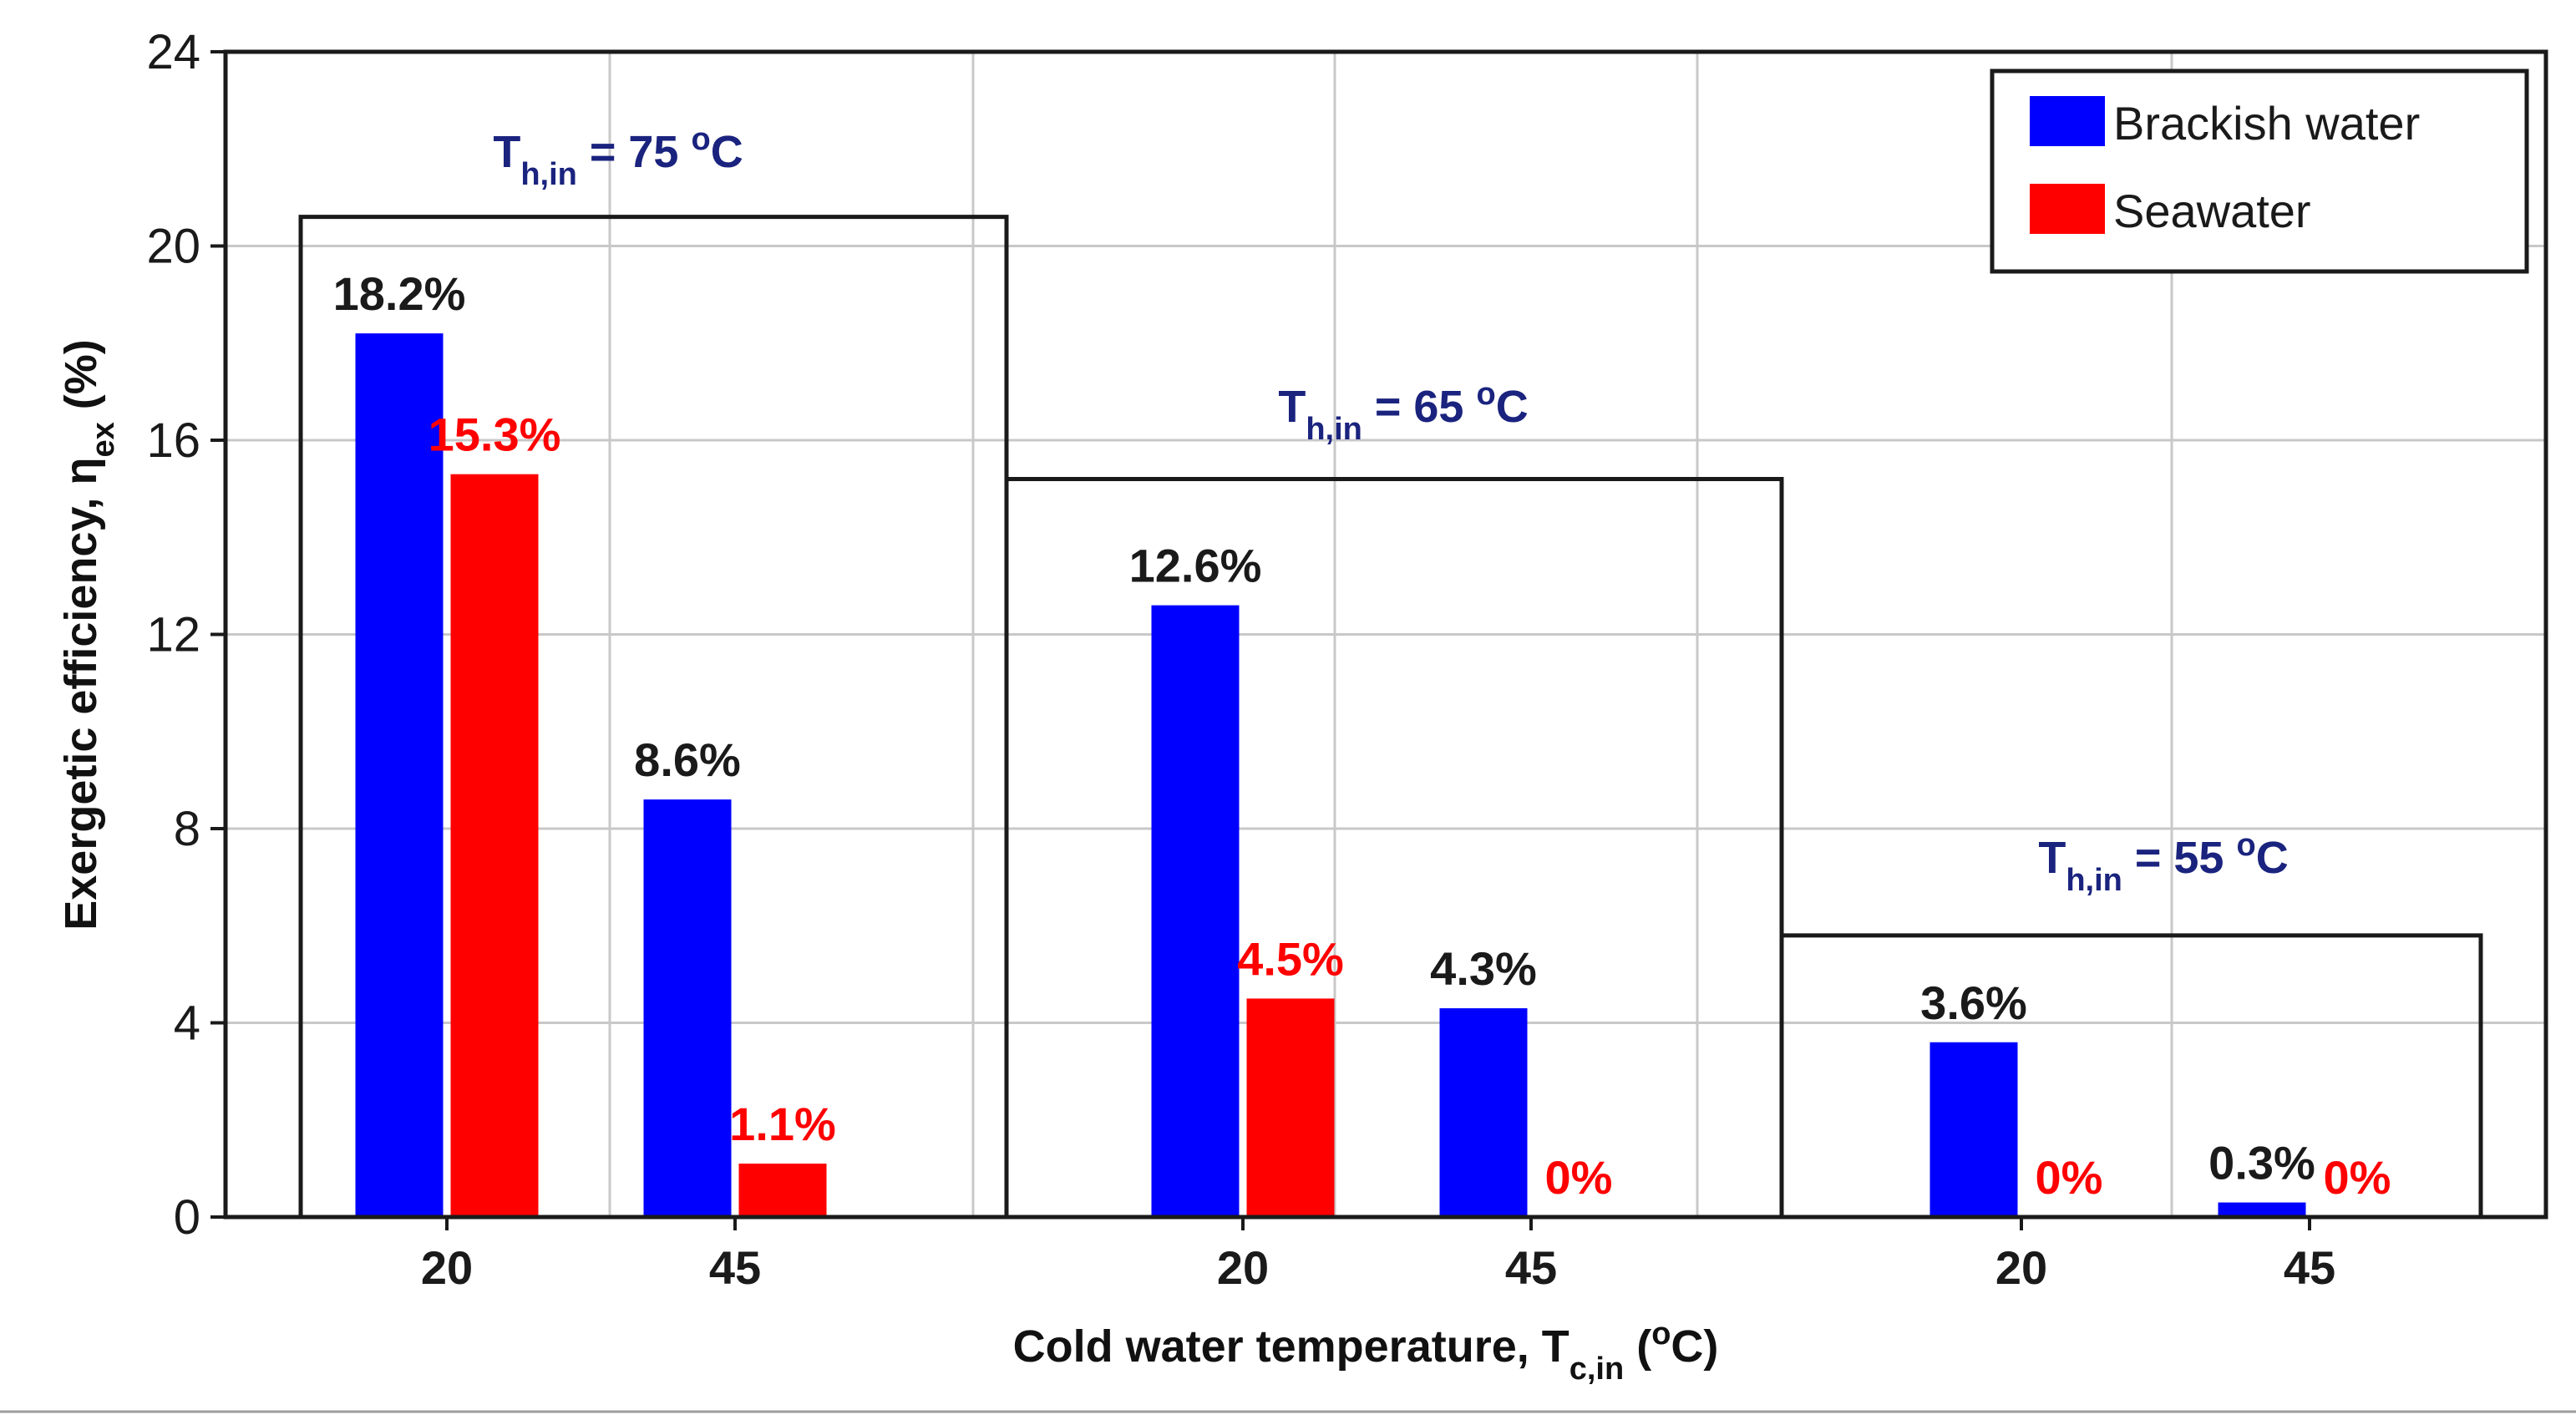  Describe the element at coordinates (1973, 1002) in the screenshot. I see `data-label-brackish: 3.6%` at that location.